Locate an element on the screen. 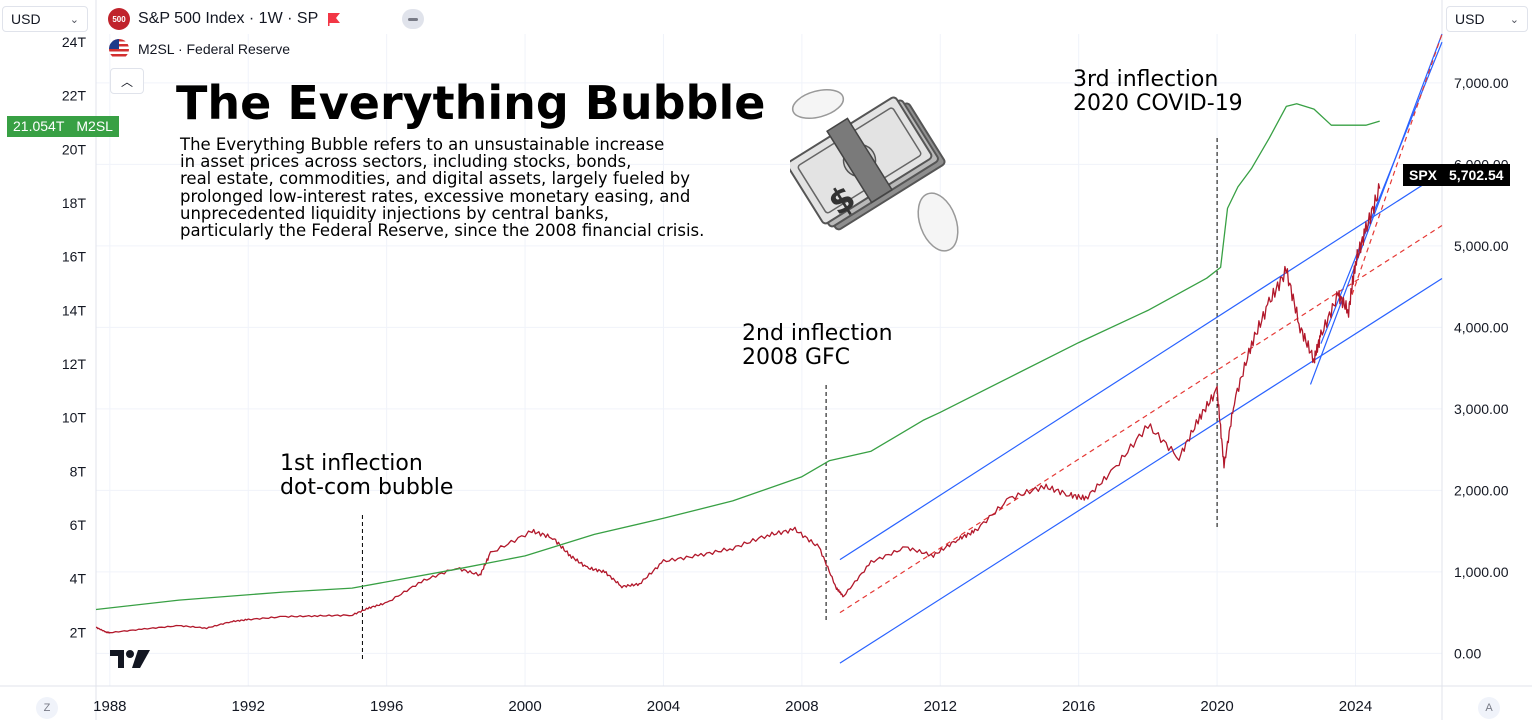  annotation-line: 2008 GFC is located at coordinates (796, 357).